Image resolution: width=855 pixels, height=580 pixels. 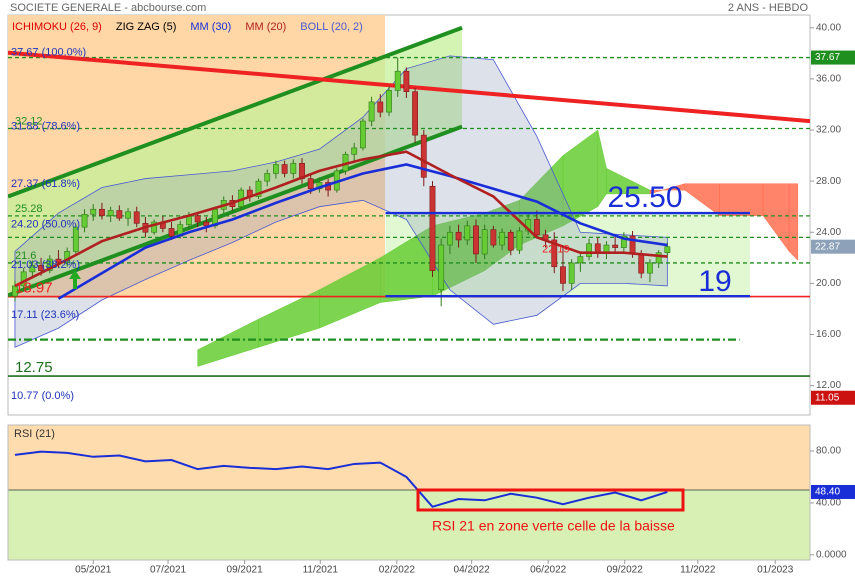 What do you see at coordinates (828, 181) in the screenshot?
I see `y-tick-label: 28.00` at bounding box center [828, 181].